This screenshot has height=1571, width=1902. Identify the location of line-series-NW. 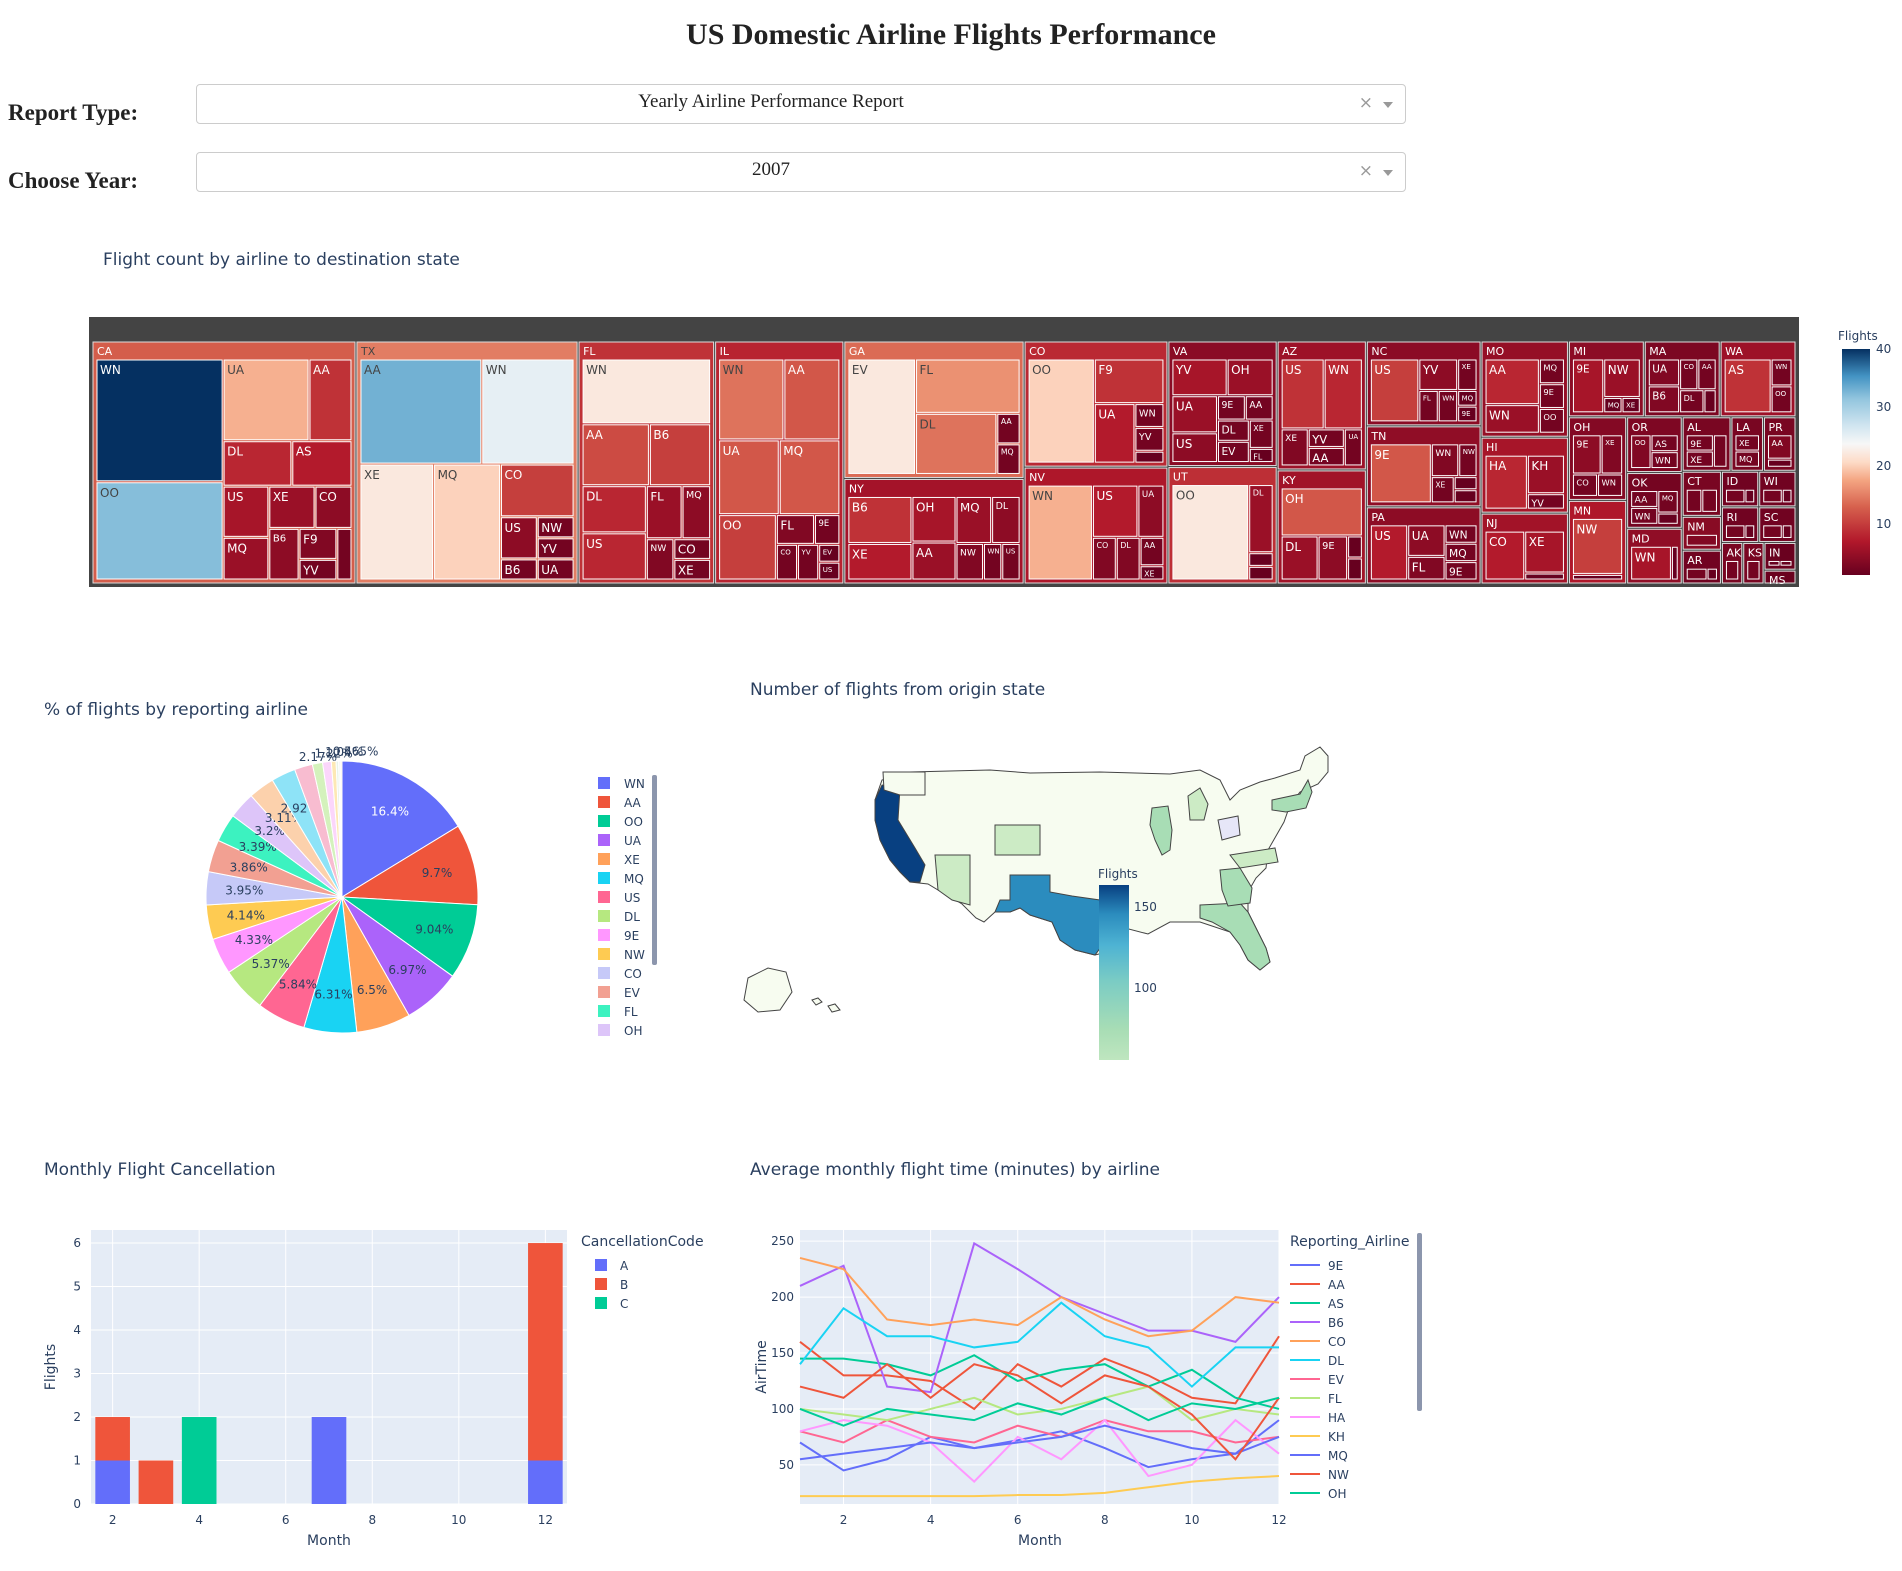
(1039, 1411).